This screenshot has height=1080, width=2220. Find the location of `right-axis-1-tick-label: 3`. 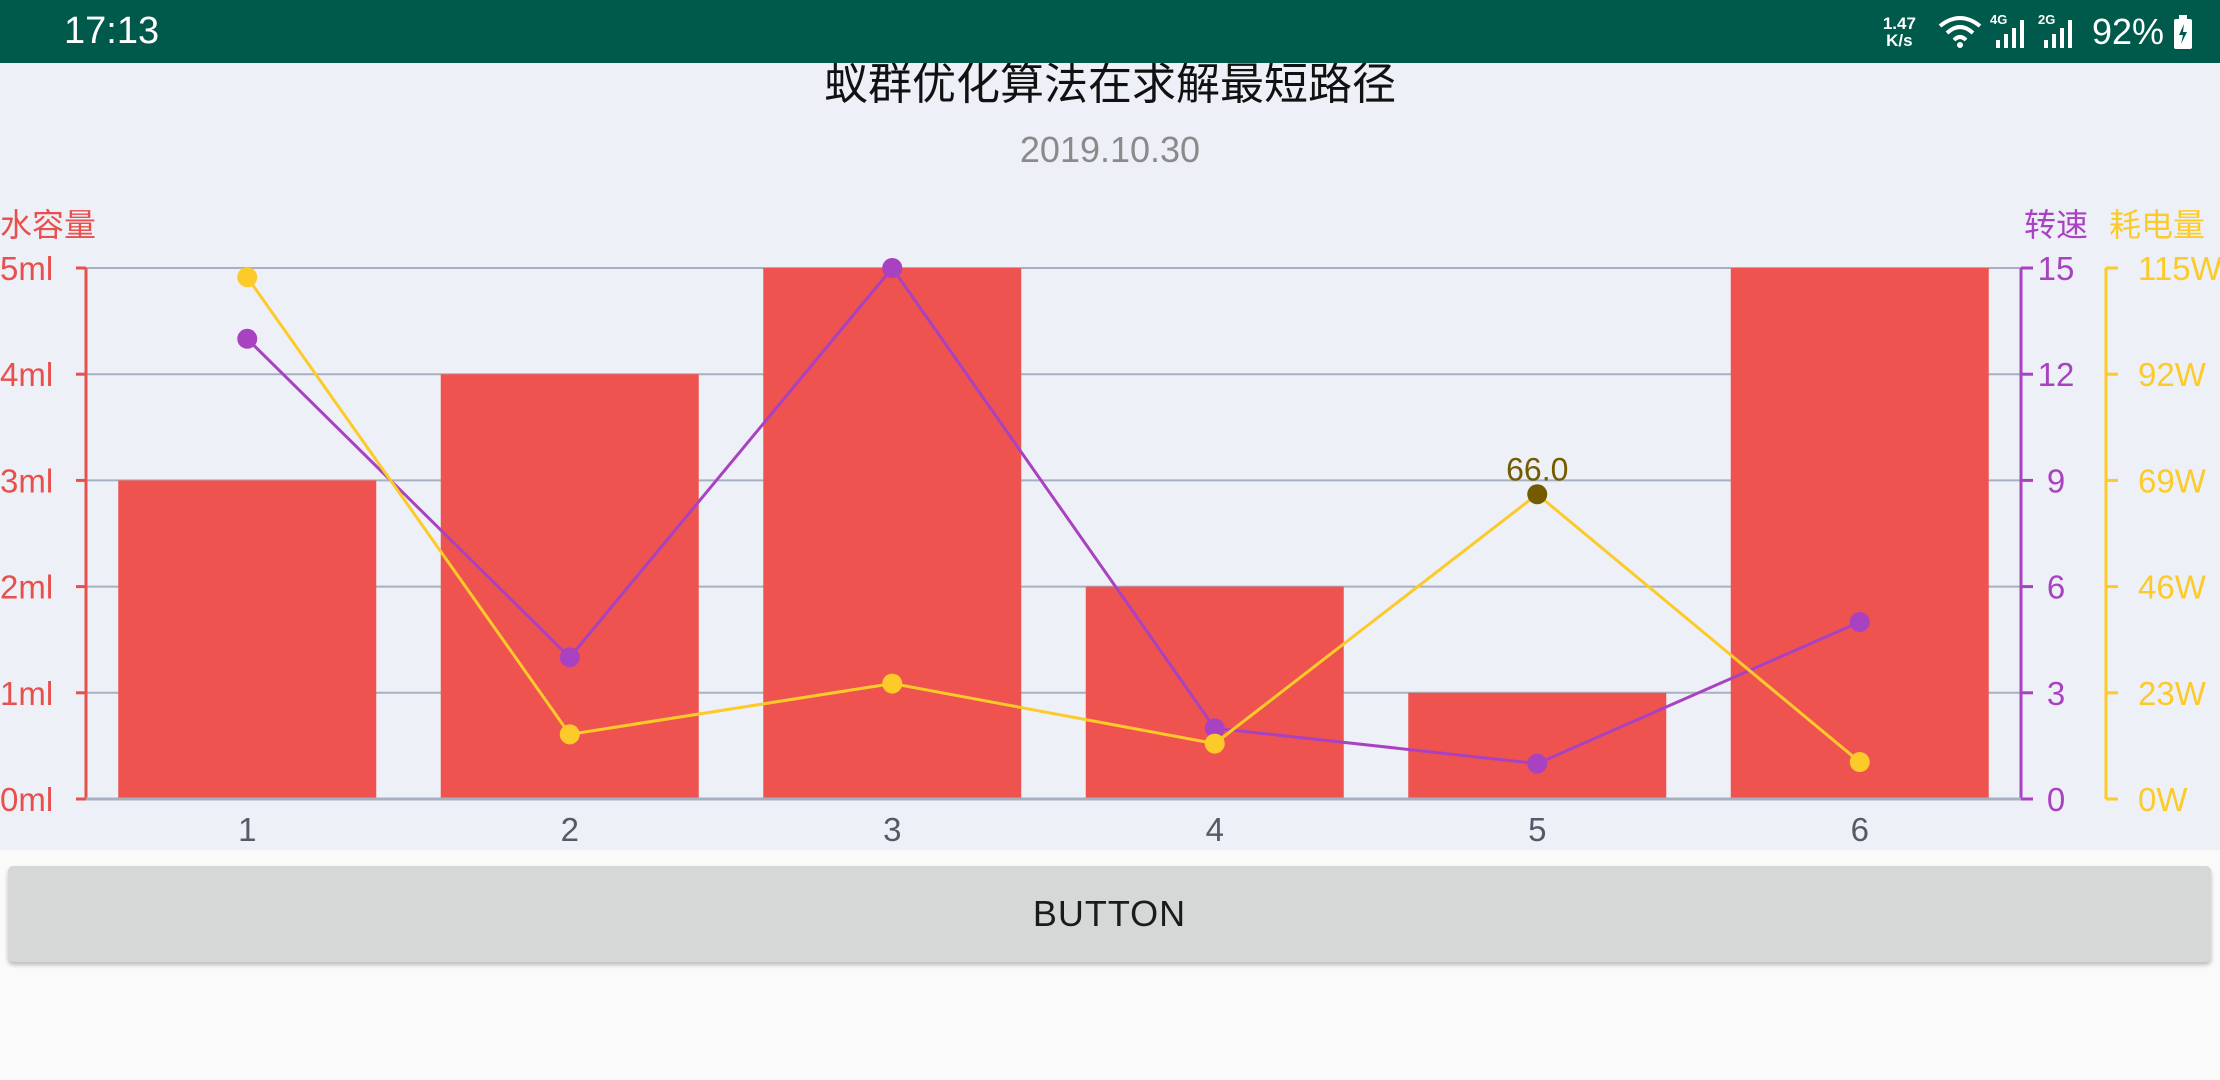

right-axis-1-tick-label: 3 is located at coordinates (2056, 693).